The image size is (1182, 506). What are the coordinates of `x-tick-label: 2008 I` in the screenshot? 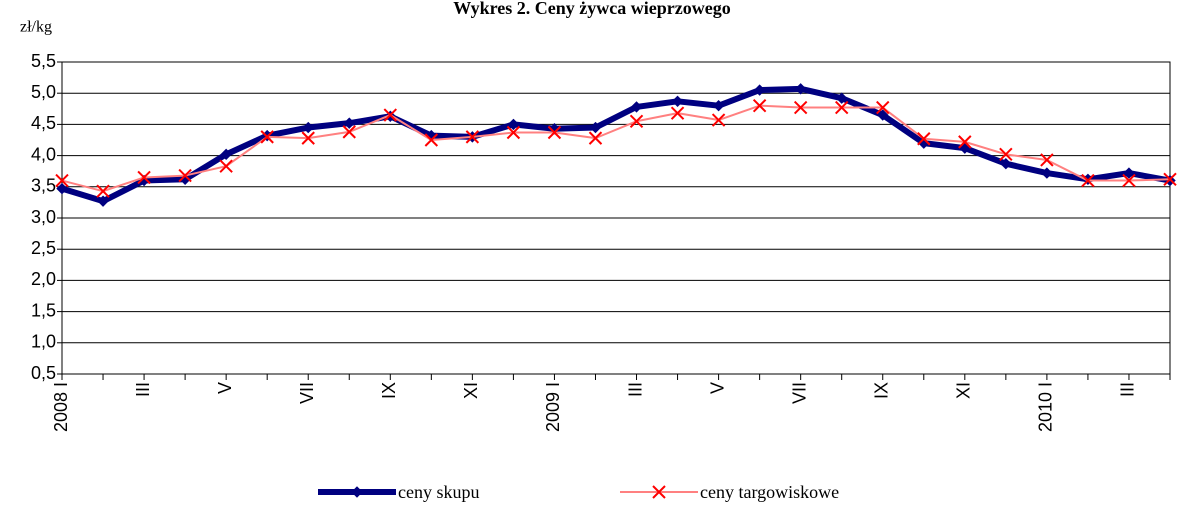 It's located at (61, 407).